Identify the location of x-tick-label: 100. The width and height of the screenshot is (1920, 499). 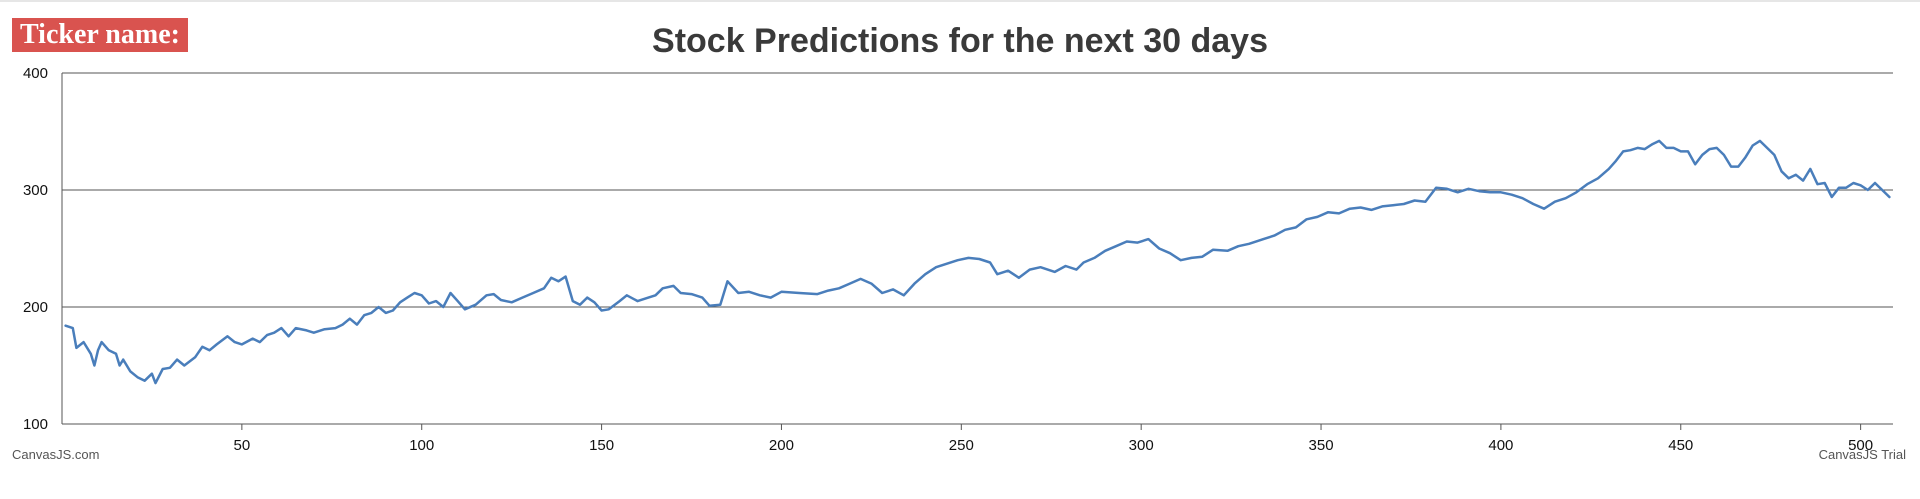
(421, 445).